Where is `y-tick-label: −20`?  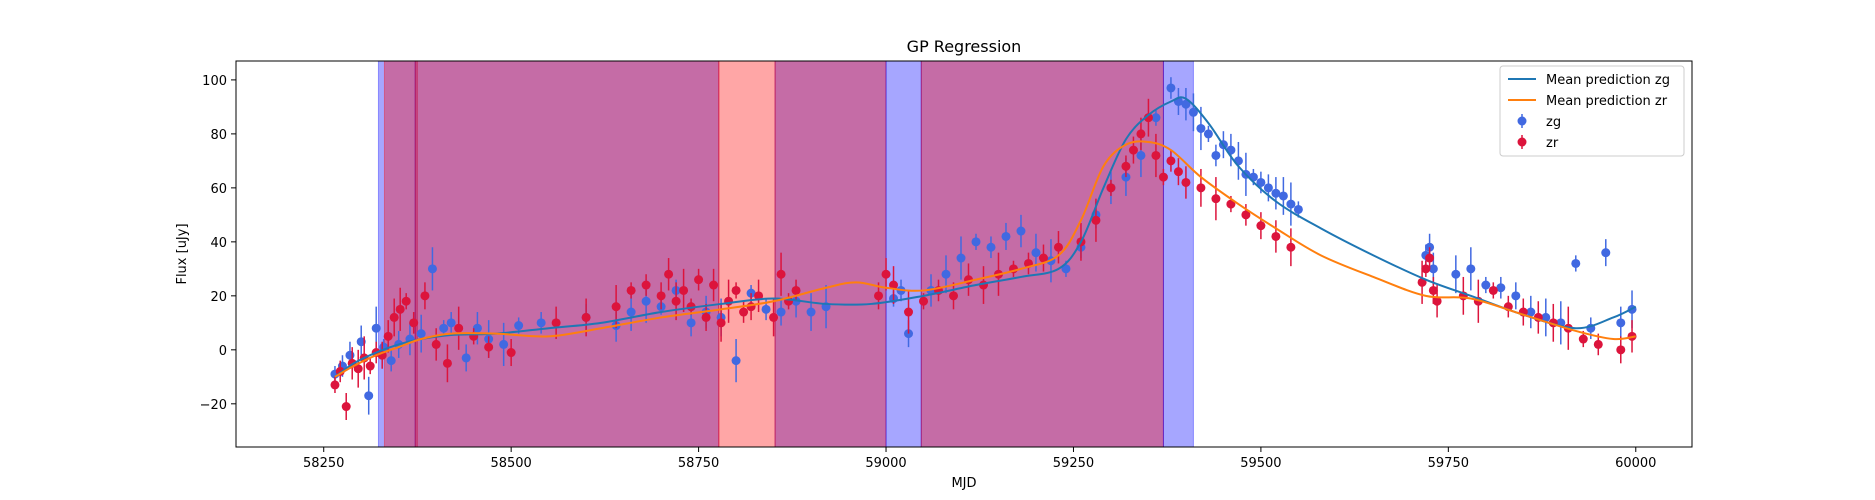 y-tick-label: −20 is located at coordinates (213, 405).